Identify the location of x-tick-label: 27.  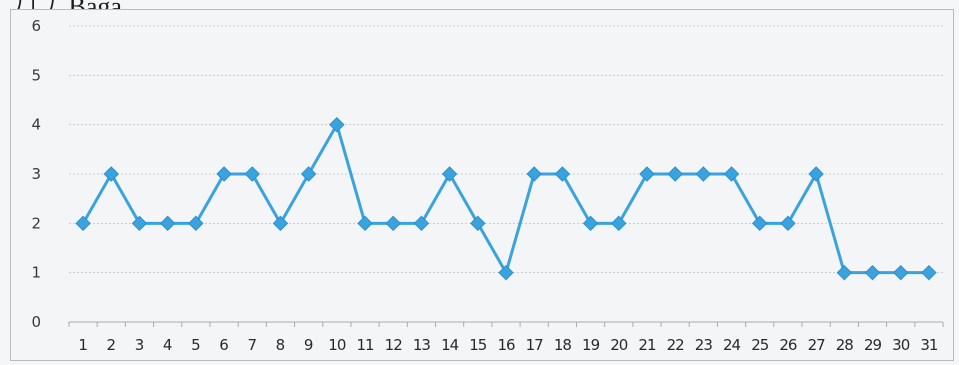
(817, 345).